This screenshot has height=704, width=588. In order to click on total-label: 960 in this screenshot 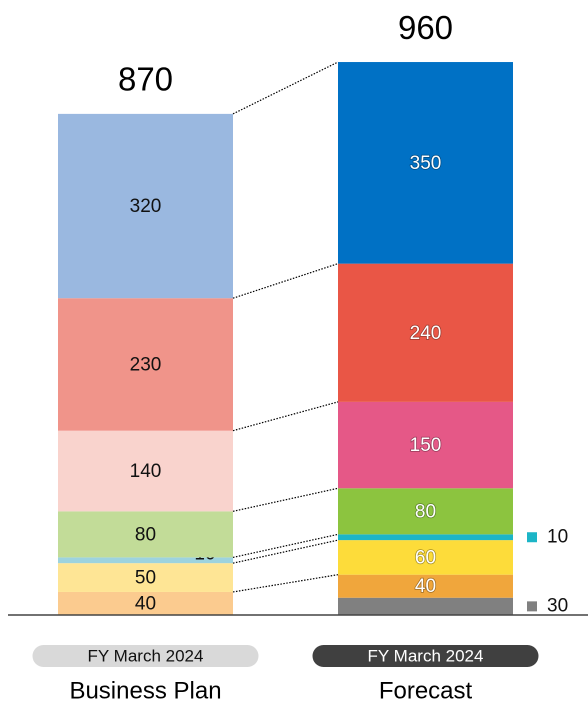, I will do `click(425, 27)`.